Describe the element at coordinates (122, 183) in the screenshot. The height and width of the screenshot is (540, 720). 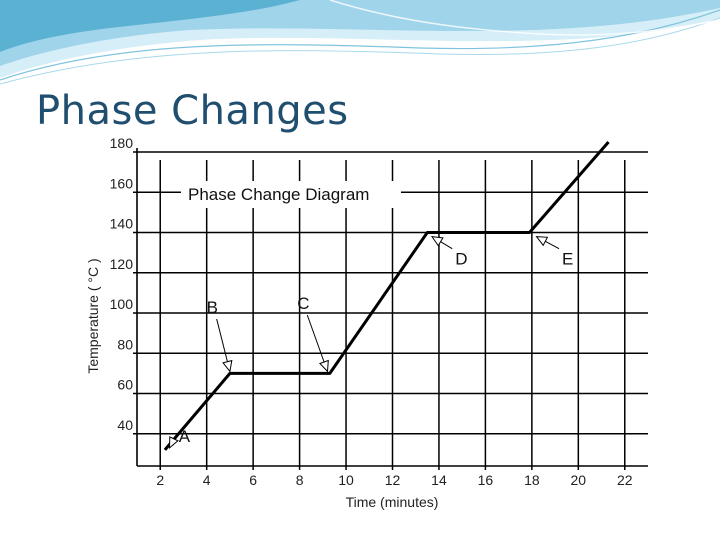
I see `y-tick-label: 160` at that location.